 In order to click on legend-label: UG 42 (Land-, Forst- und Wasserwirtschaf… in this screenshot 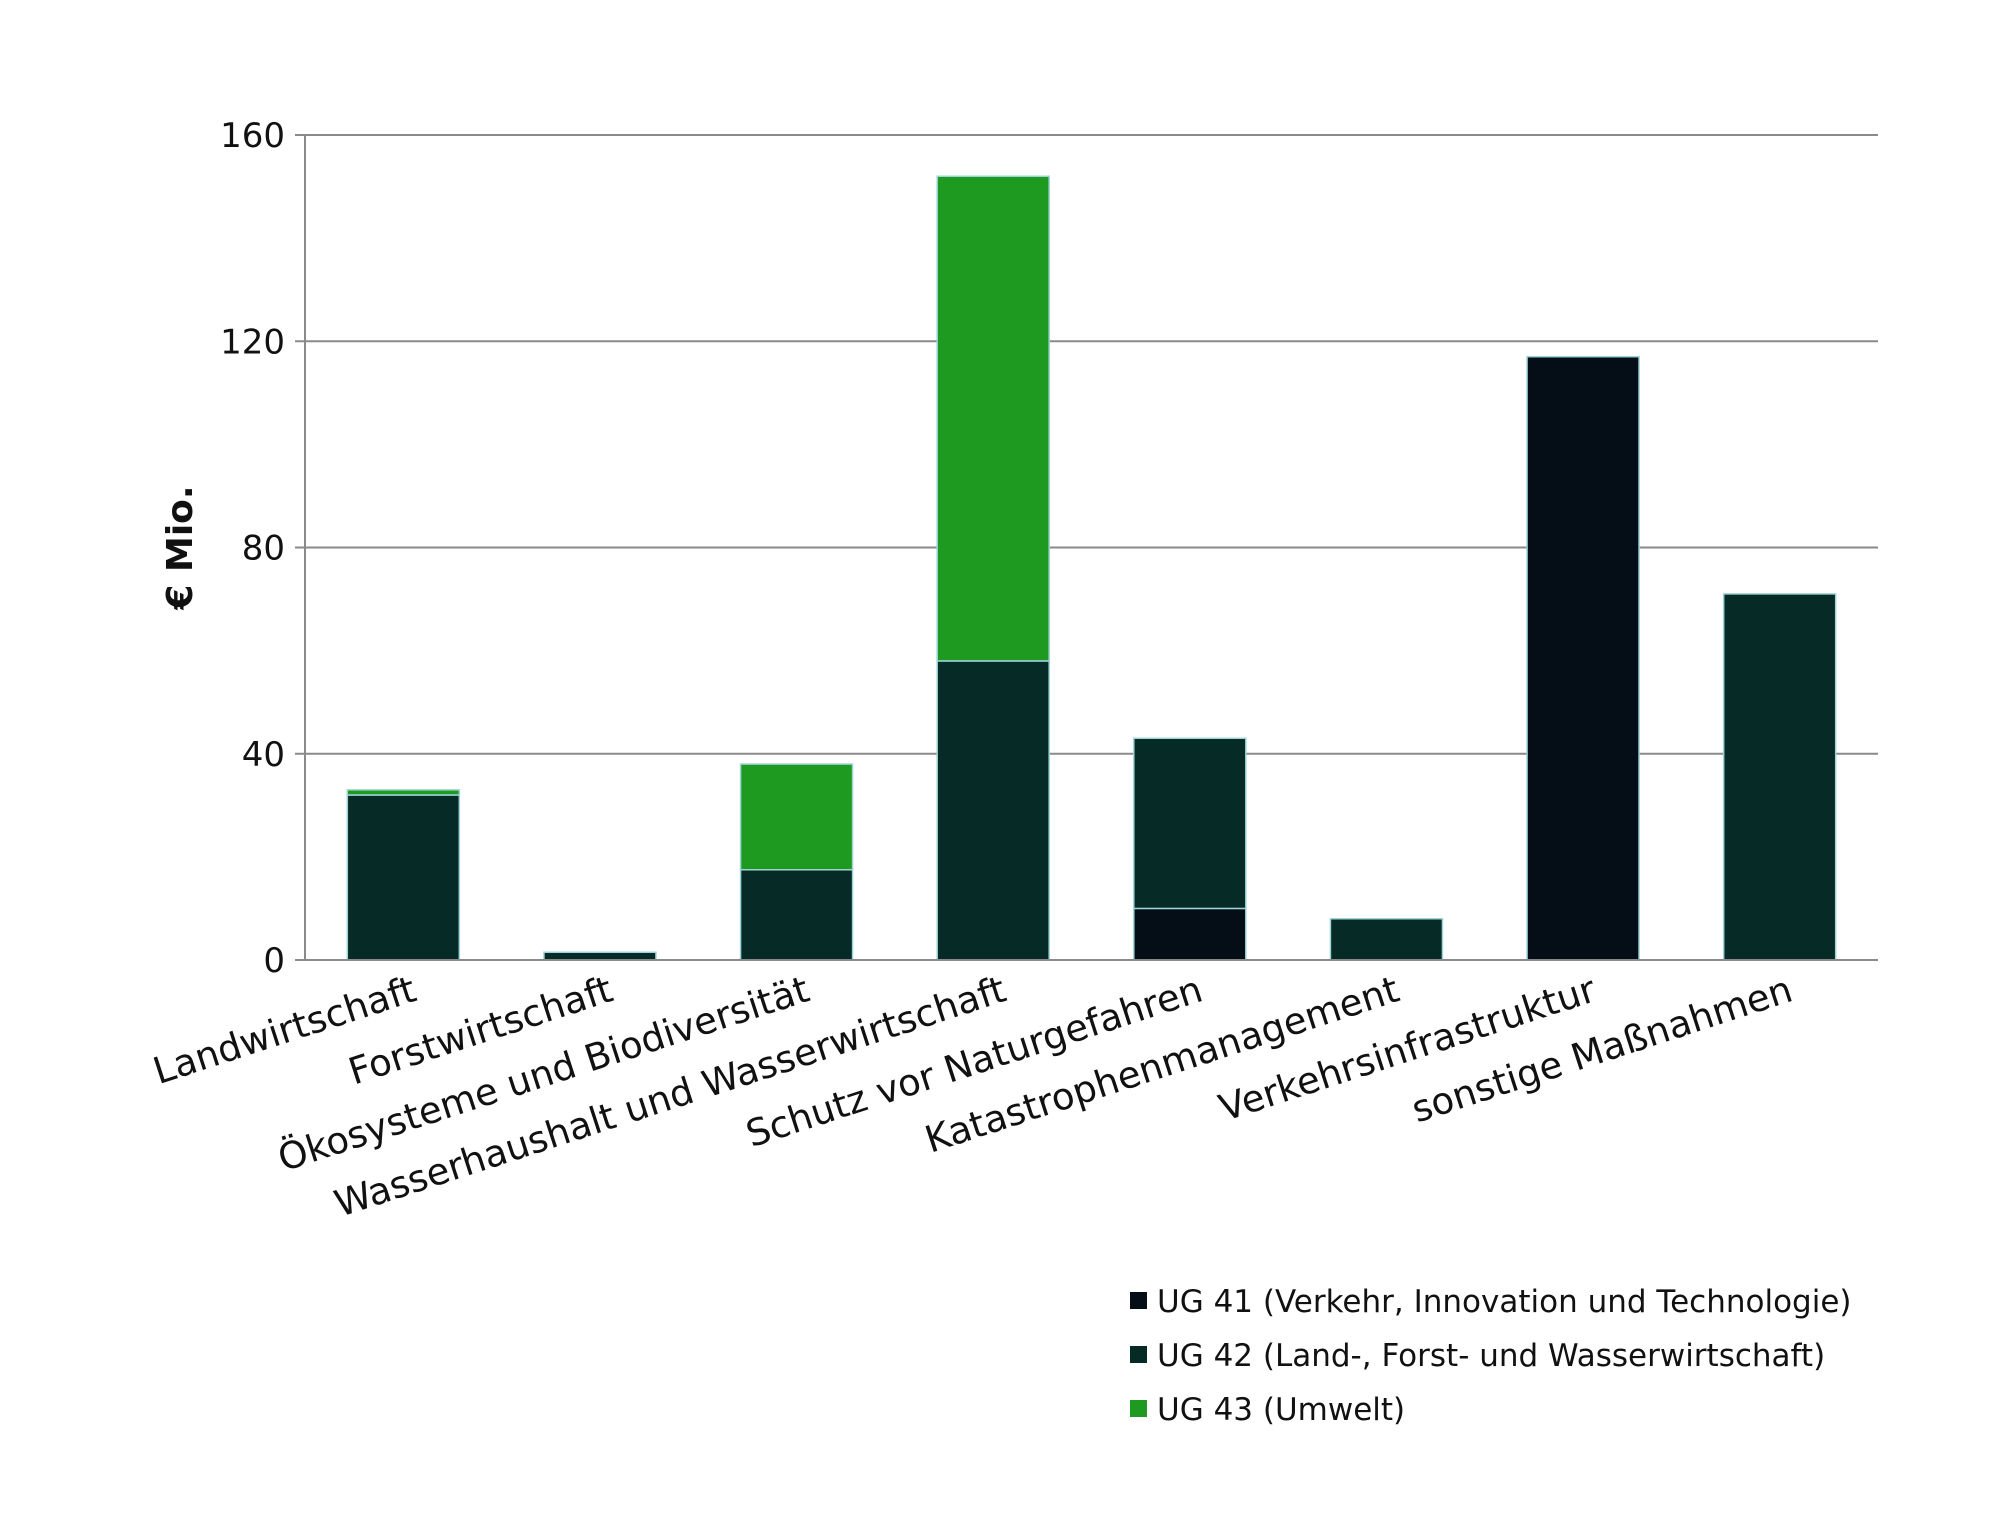, I will do `click(1491, 1356)`.